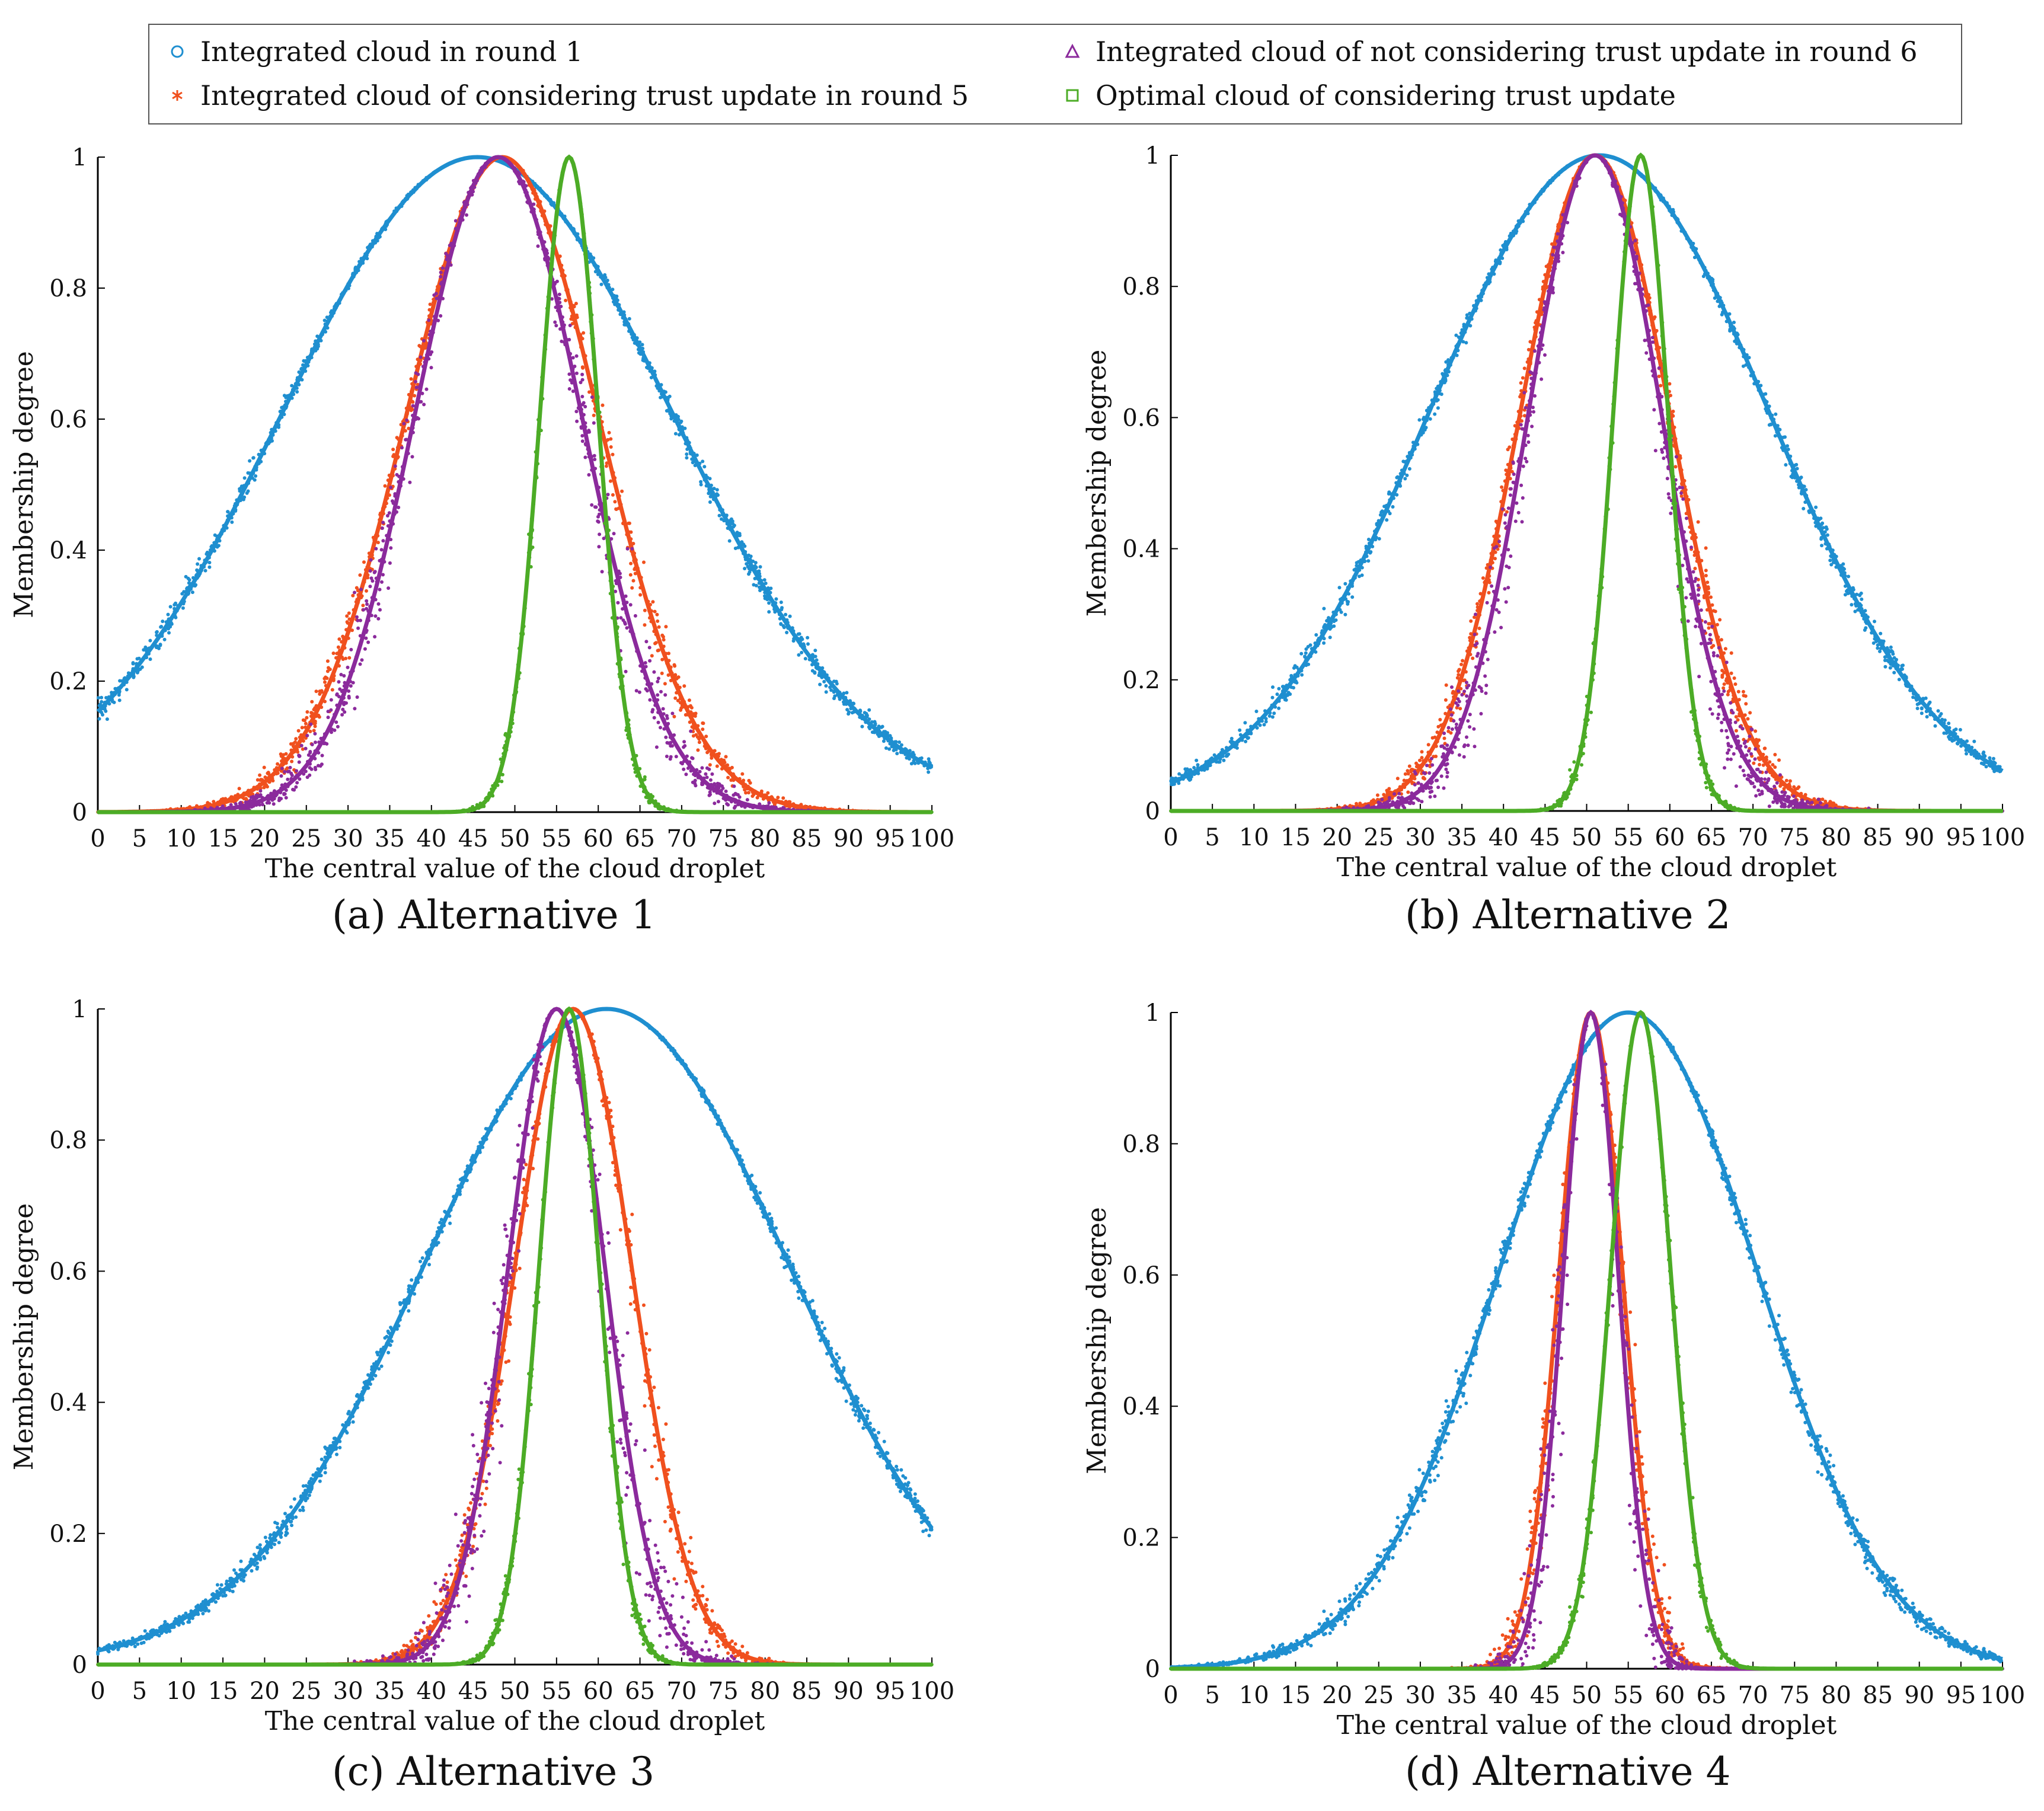 The width and height of the screenshot is (2044, 1811). Describe the element at coordinates (723, 838) in the screenshot. I see `x-tick-label: 75` at that location.